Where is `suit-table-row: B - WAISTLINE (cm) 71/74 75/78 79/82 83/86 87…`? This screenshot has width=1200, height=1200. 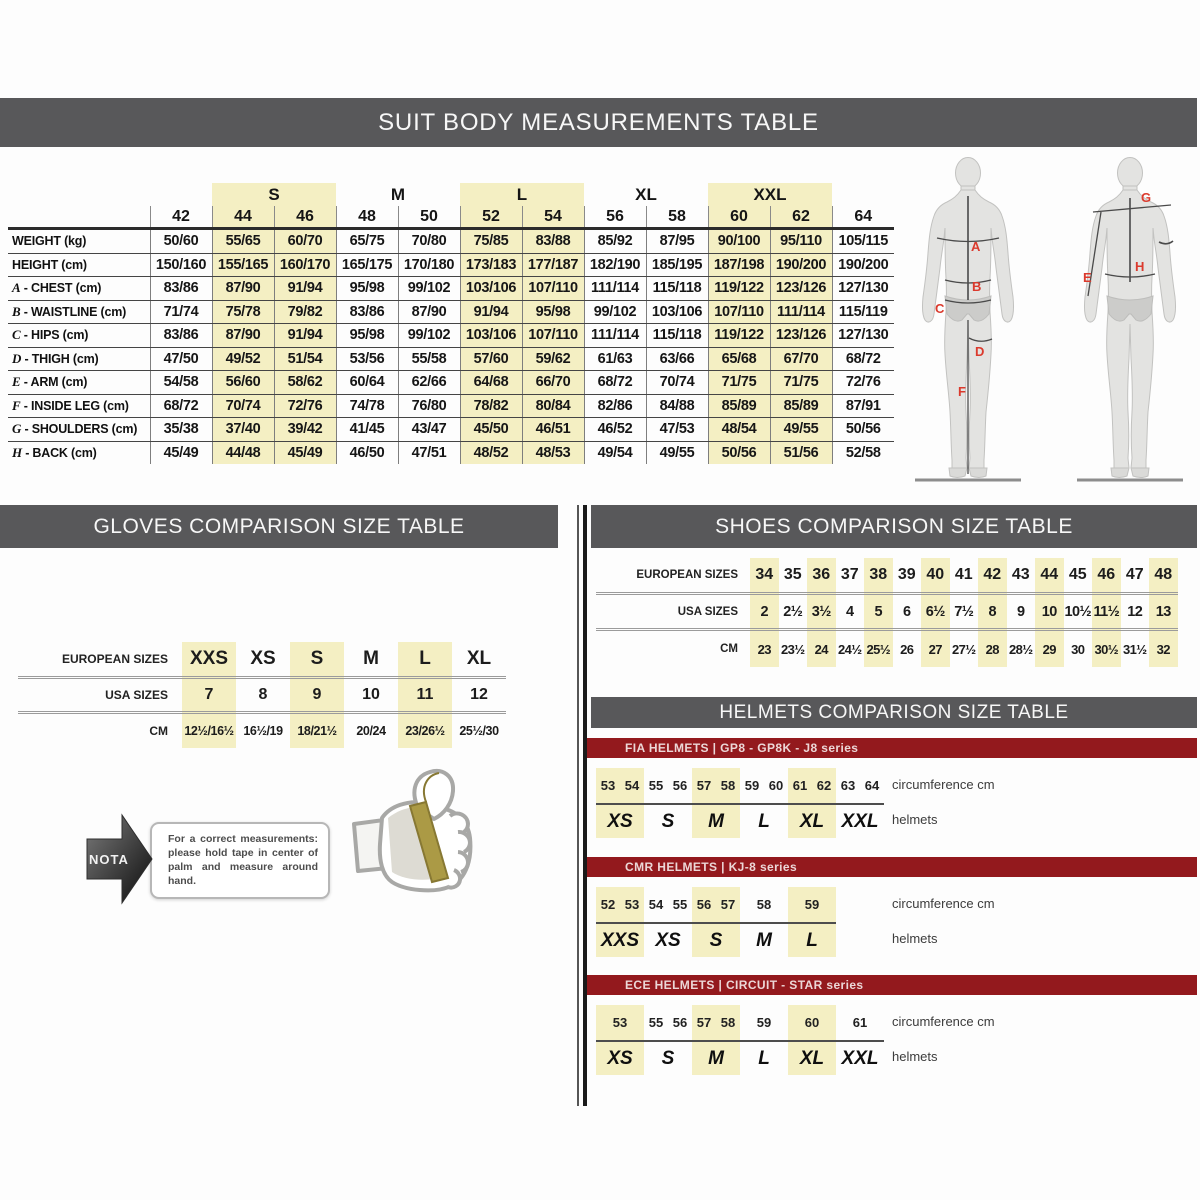
suit-table-row: B - WAISTLINE (cm) 71/74 75/78 79/82 83/86 87… is located at coordinates (451, 312).